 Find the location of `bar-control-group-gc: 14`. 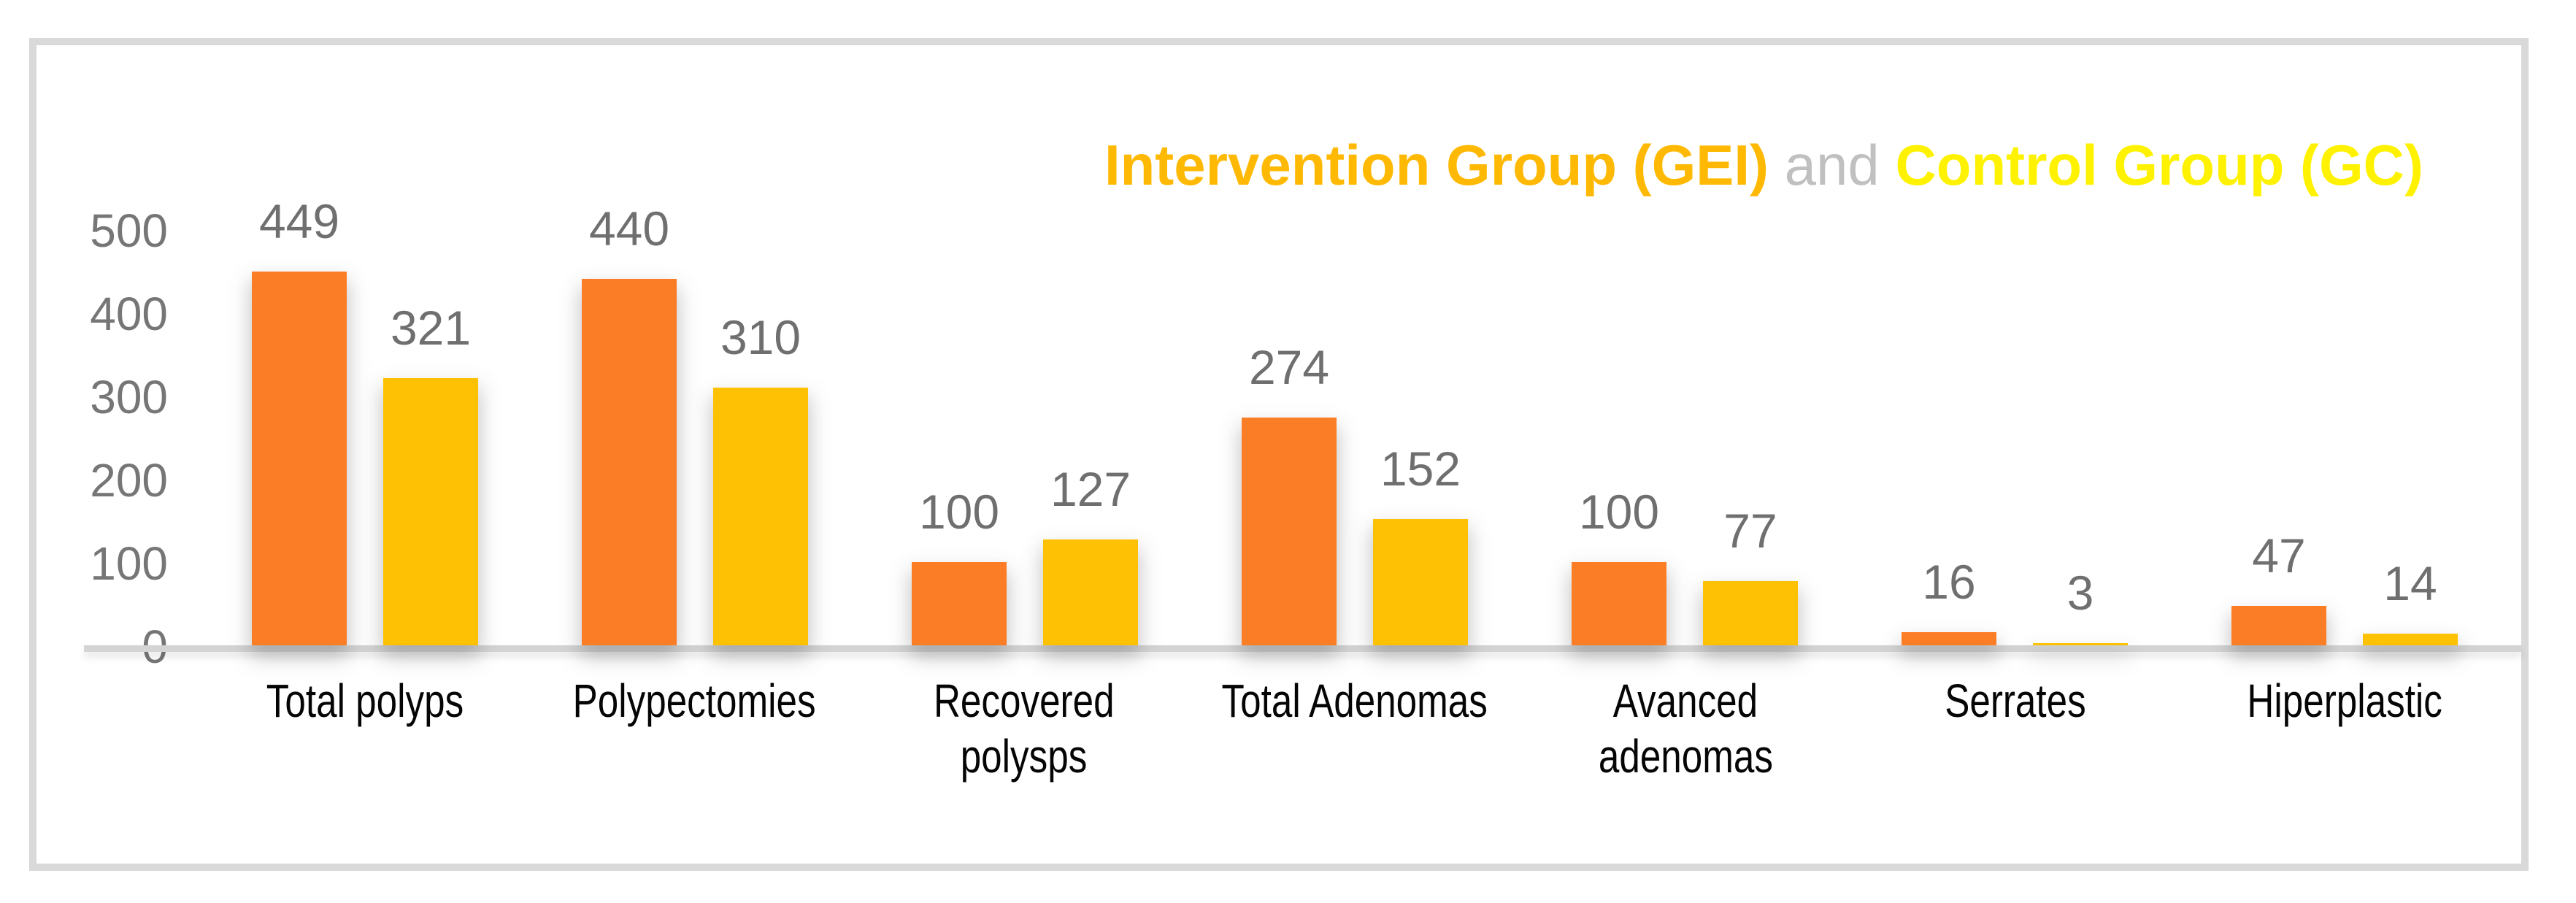

bar-control-group-gc: 14 is located at coordinates (2410, 601).